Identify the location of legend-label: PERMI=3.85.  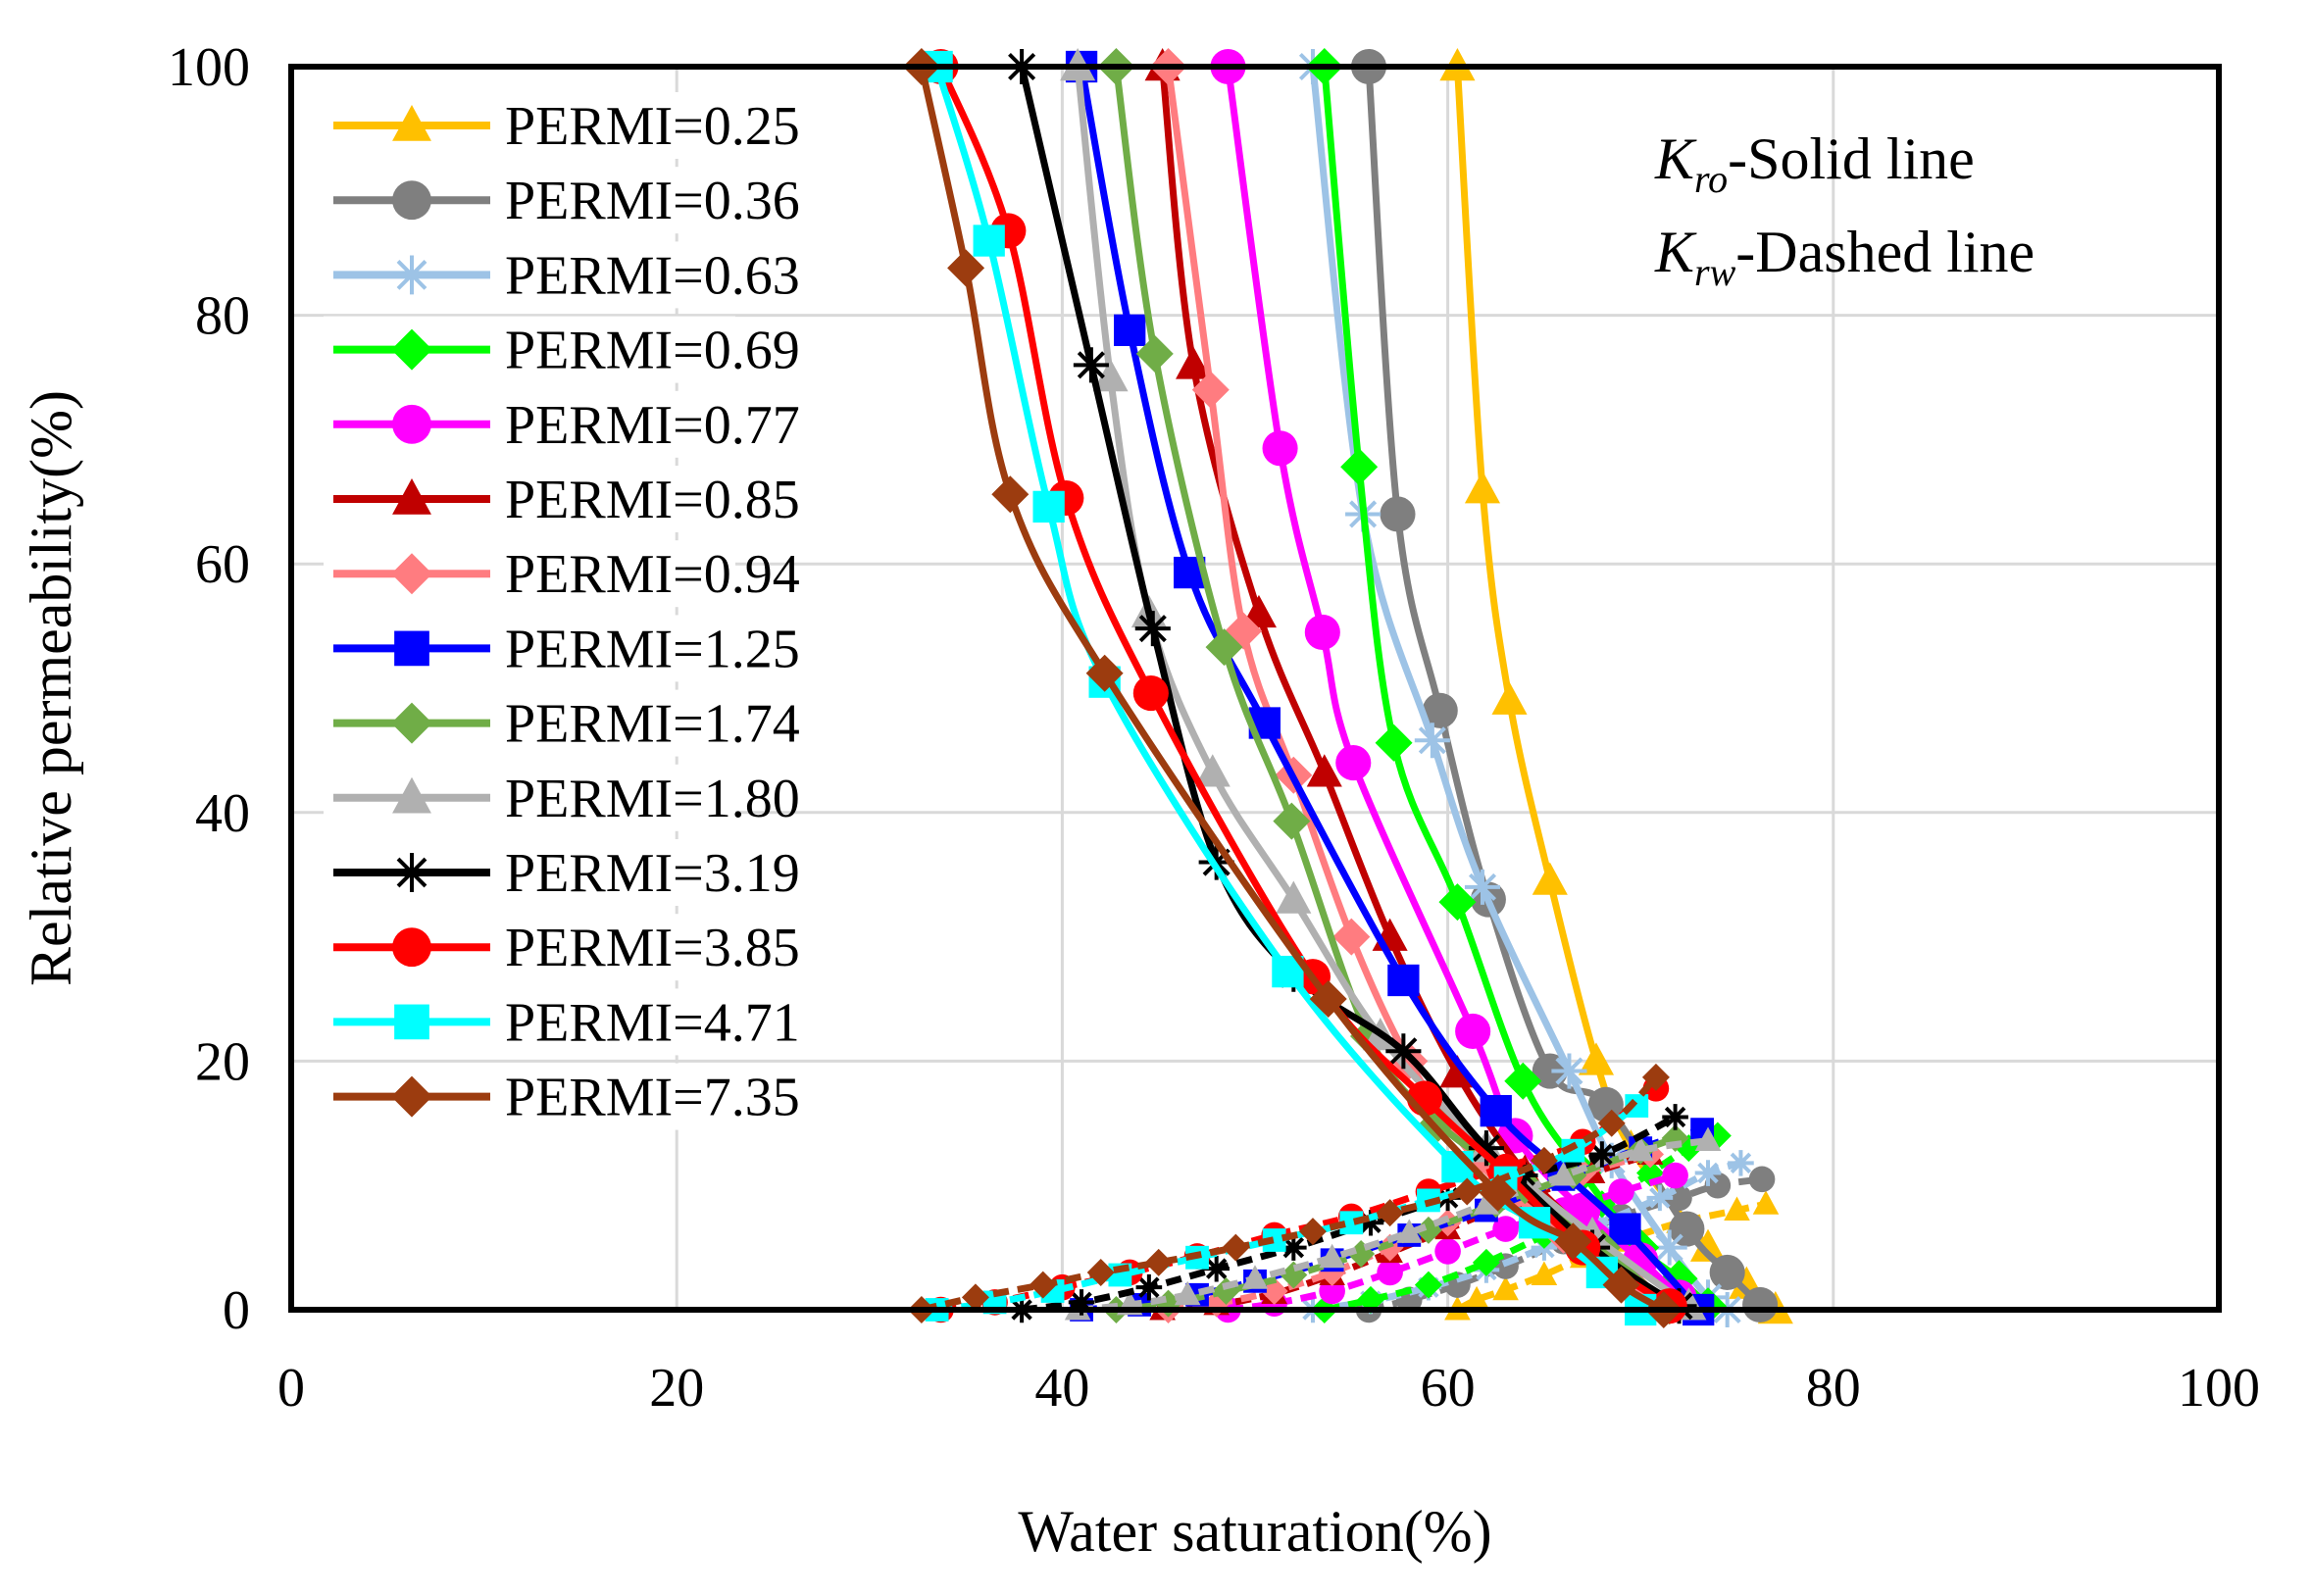
(652, 948).